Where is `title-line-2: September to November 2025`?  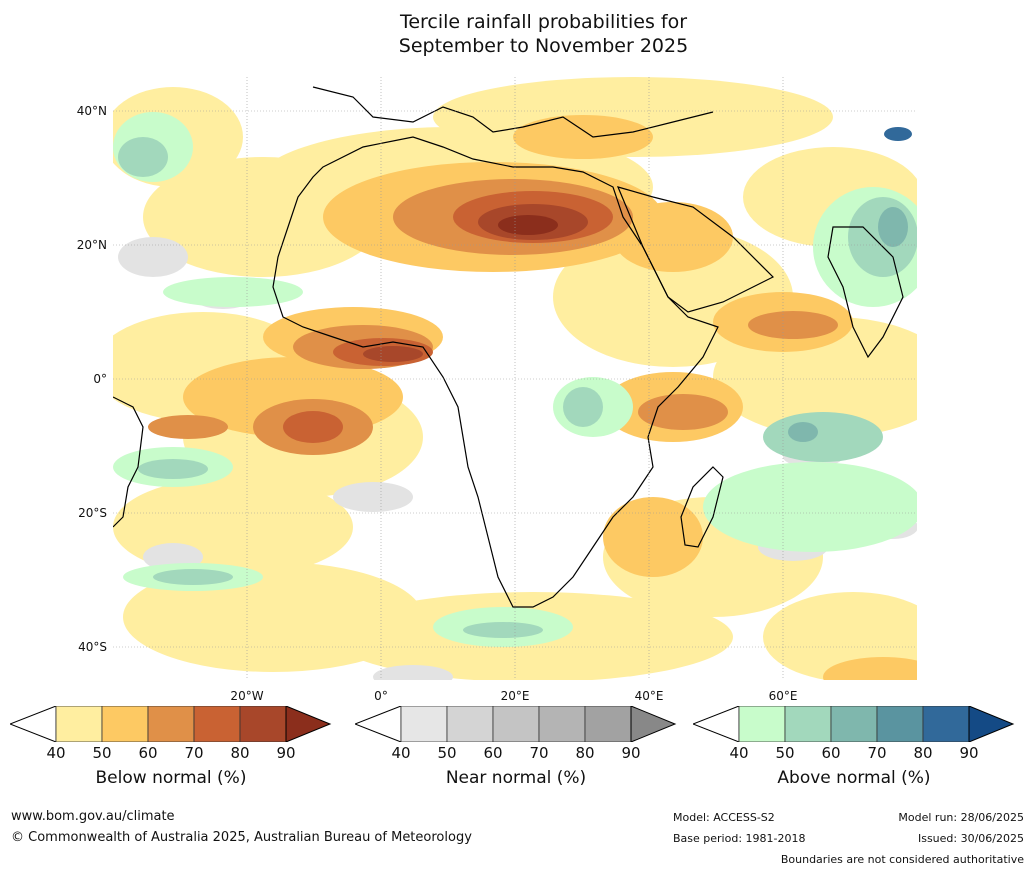
title-line-2: September to November 2025 is located at coordinates (543, 46).